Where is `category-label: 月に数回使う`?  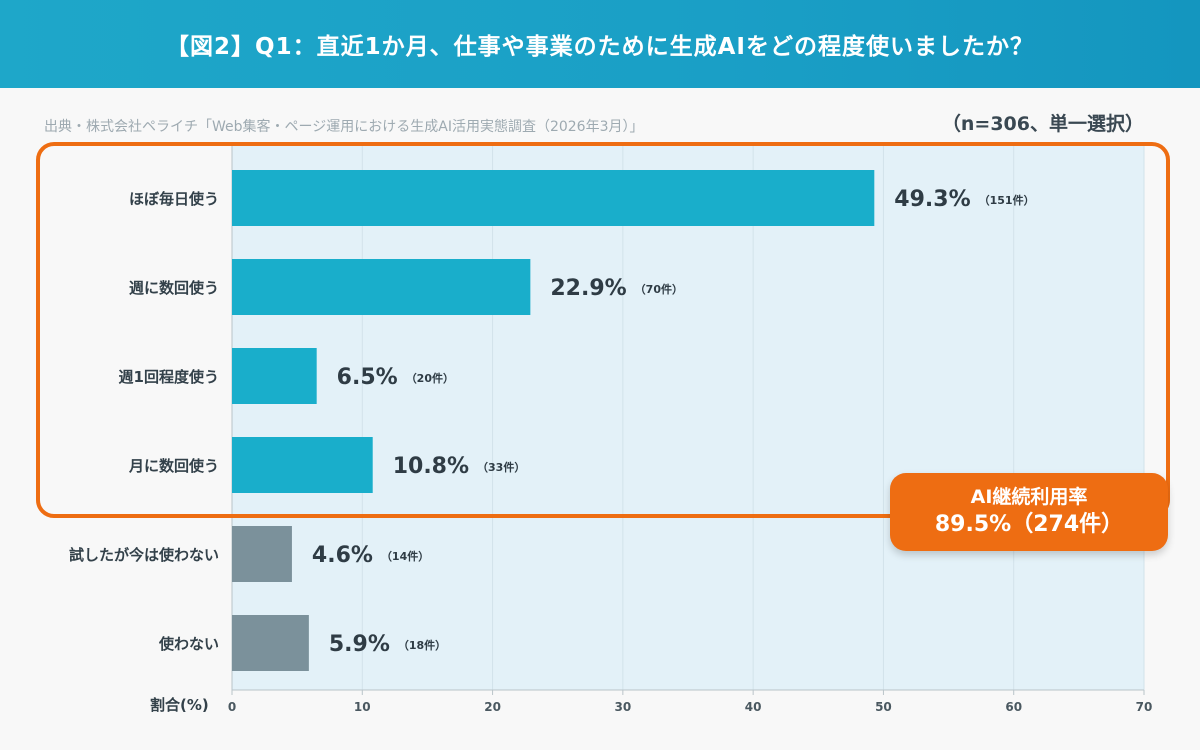
category-label: 月に数回使う is located at coordinates (173, 466).